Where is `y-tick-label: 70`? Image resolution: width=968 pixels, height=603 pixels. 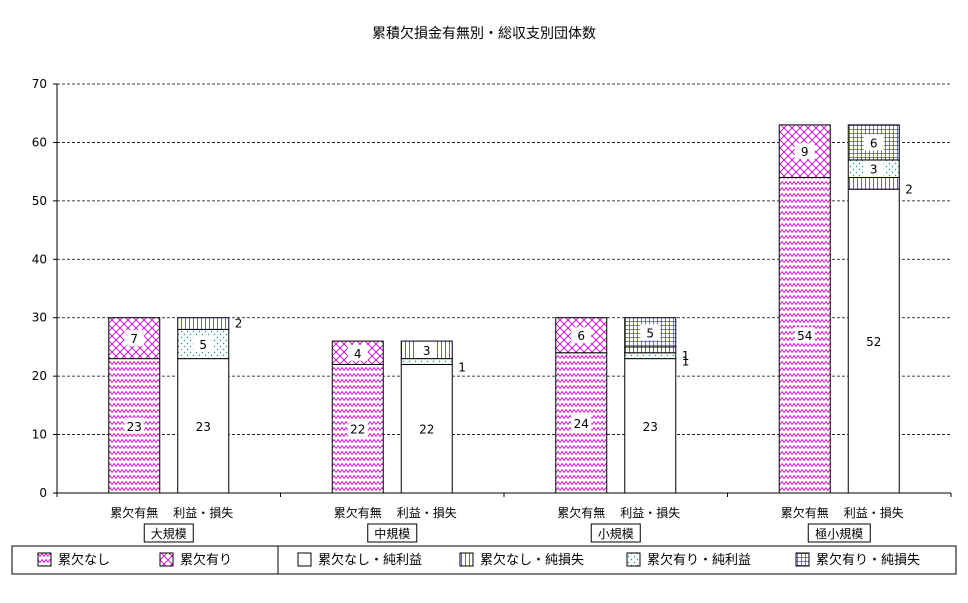 y-tick-label: 70 is located at coordinates (39, 84).